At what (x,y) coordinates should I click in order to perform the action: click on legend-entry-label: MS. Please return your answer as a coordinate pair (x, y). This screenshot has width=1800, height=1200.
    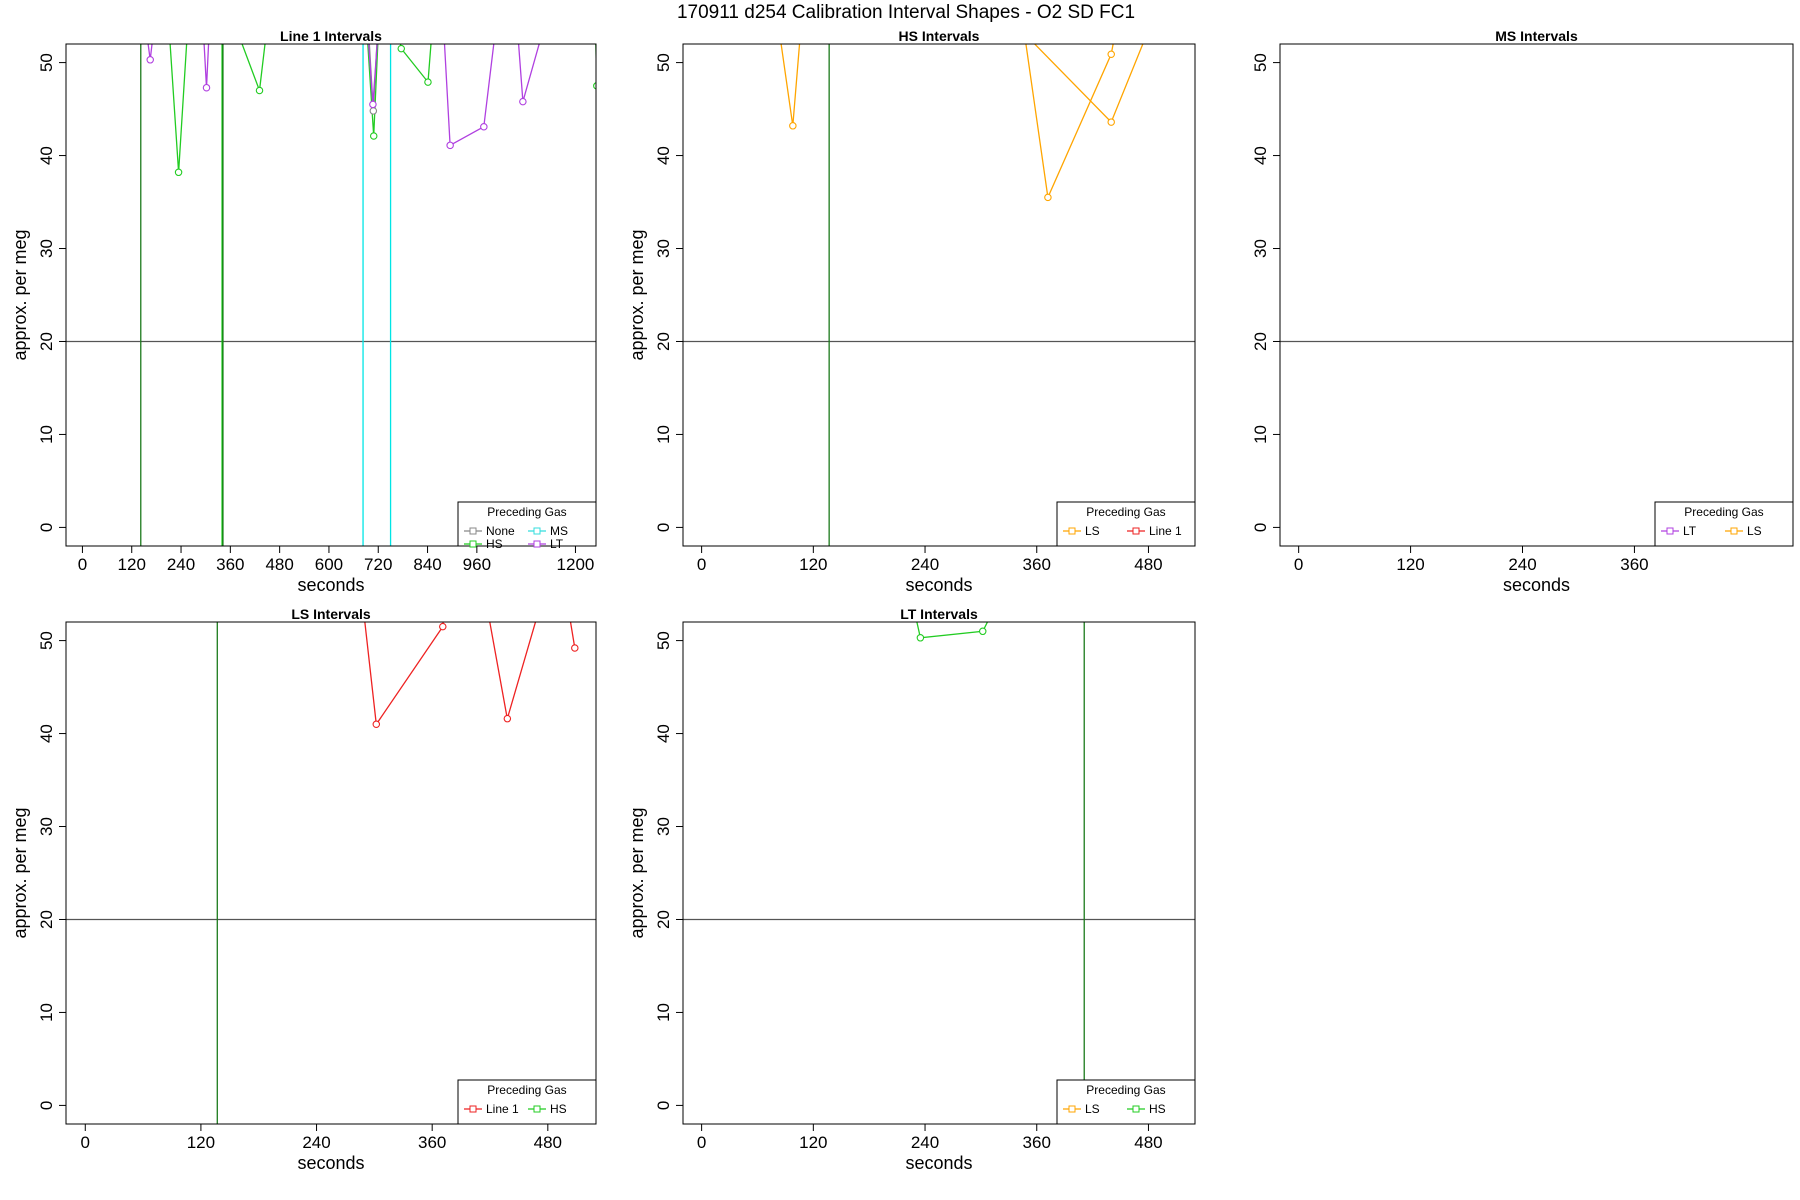
    Looking at the image, I should click on (559, 531).